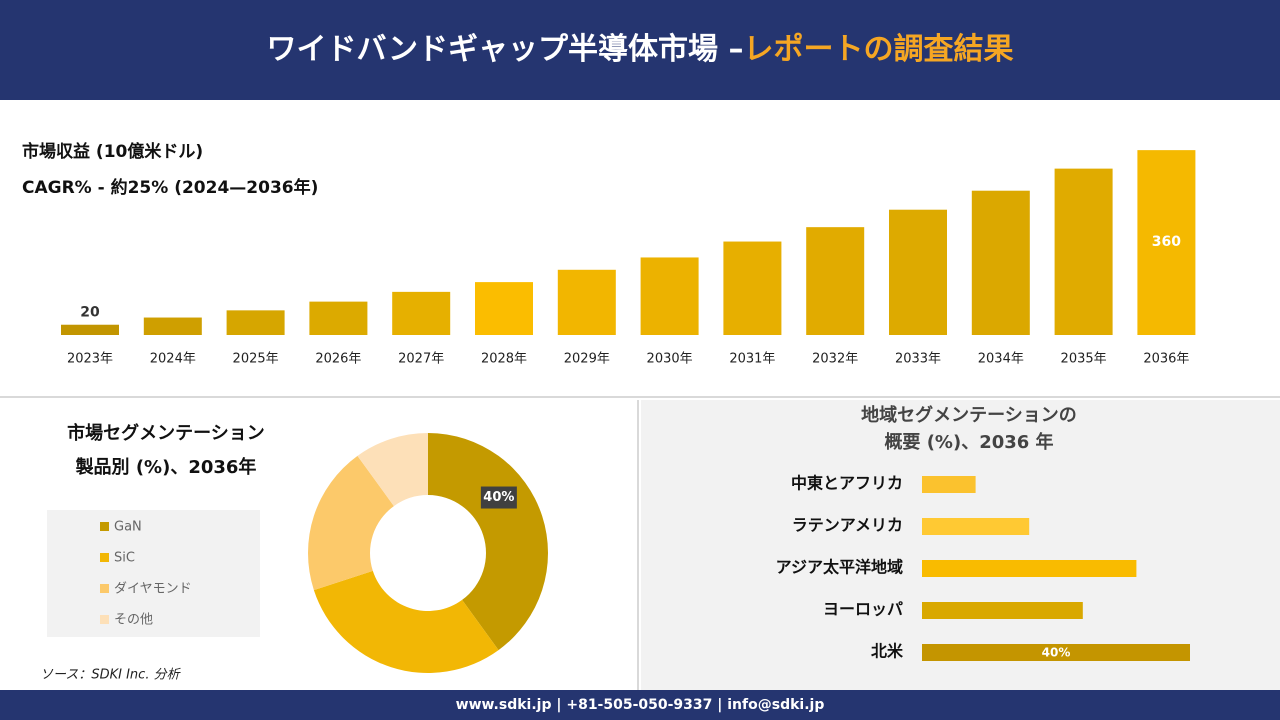 This screenshot has height=720, width=1280. What do you see at coordinates (878, 49) in the screenshot?
I see `title-highlight: レポートの調査結果` at bounding box center [878, 49].